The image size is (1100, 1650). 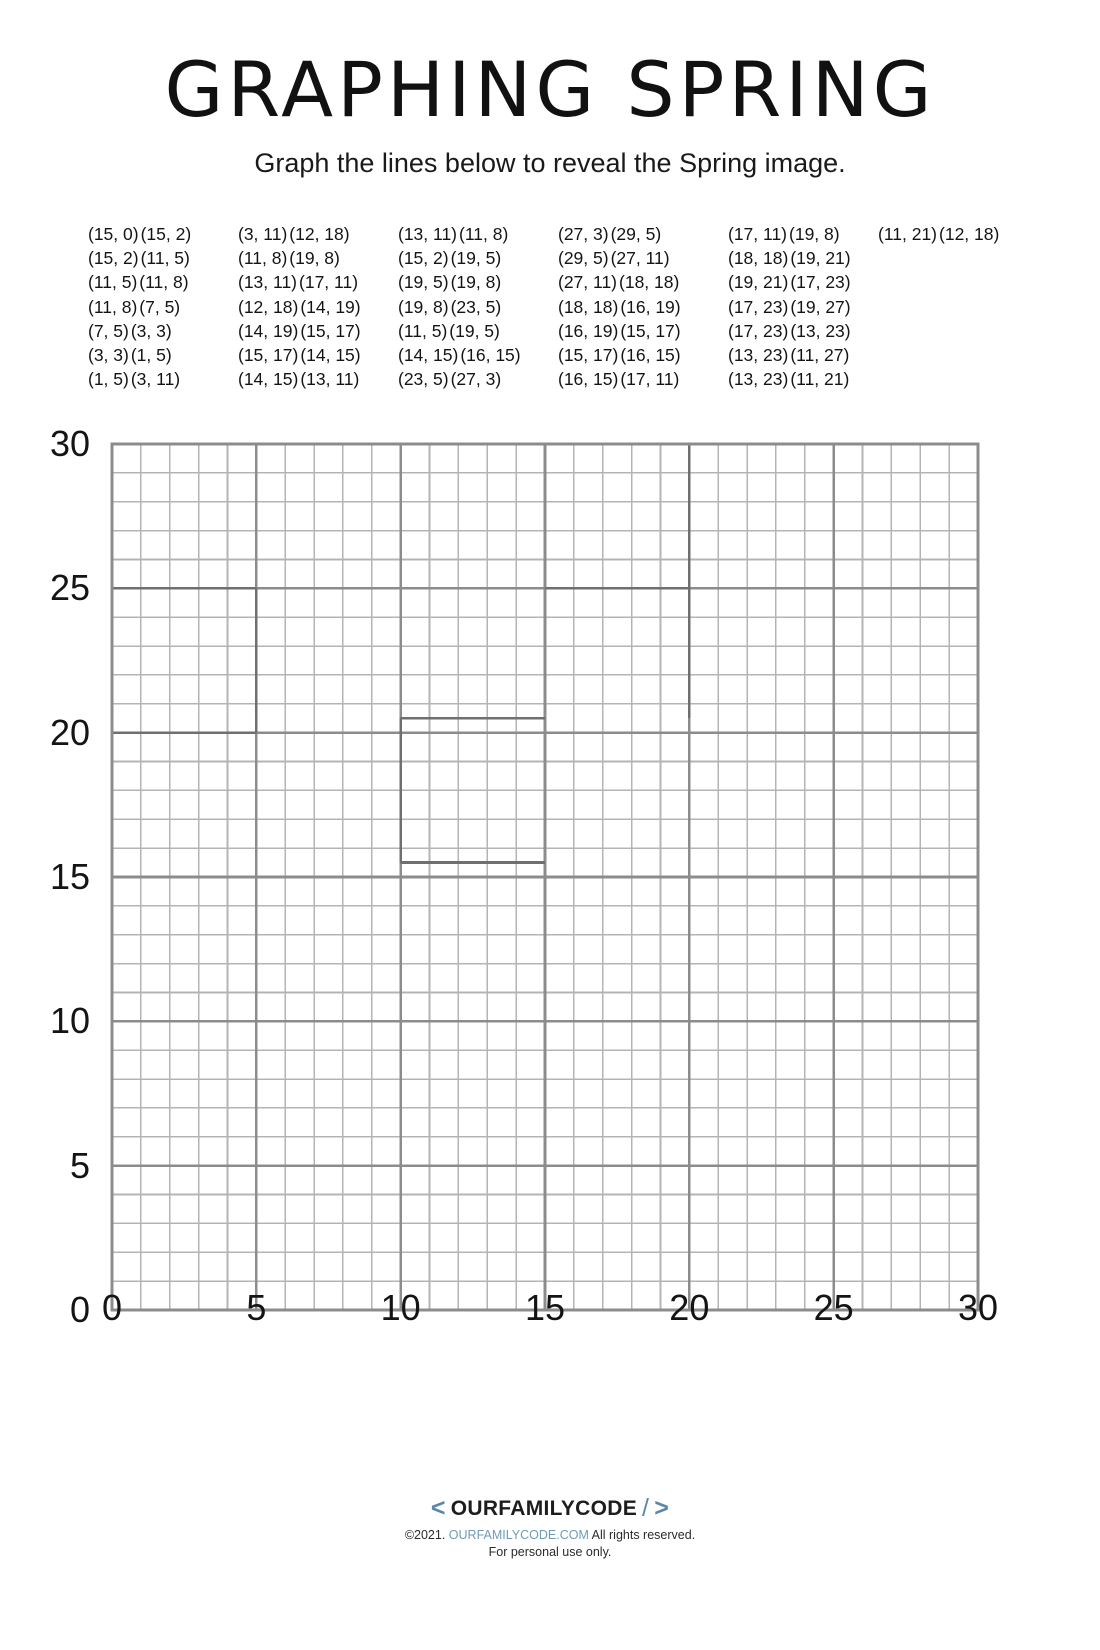 What do you see at coordinates (69, 1021) in the screenshot?
I see `y-axis-tick-label: 10` at bounding box center [69, 1021].